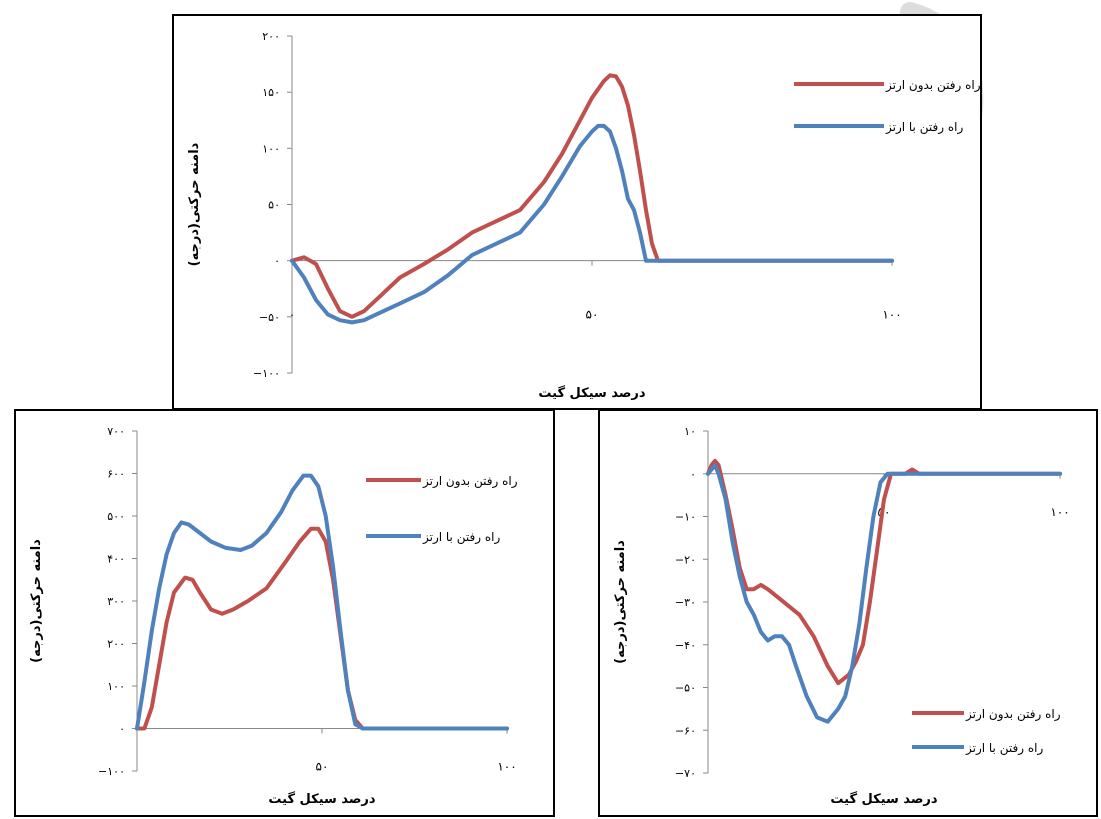 The height and width of the screenshot is (819, 1101). I want to click on y-tick-label: ۴۰۰, so click(116, 559).